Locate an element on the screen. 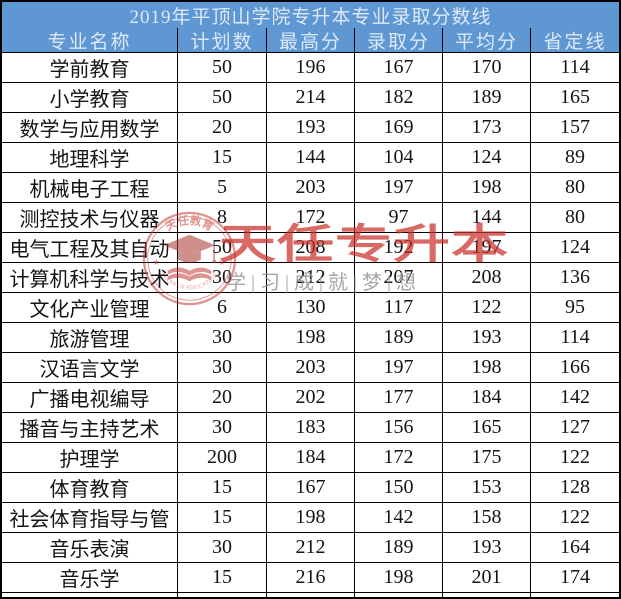  province-line-cell: 128 is located at coordinates (575, 487).